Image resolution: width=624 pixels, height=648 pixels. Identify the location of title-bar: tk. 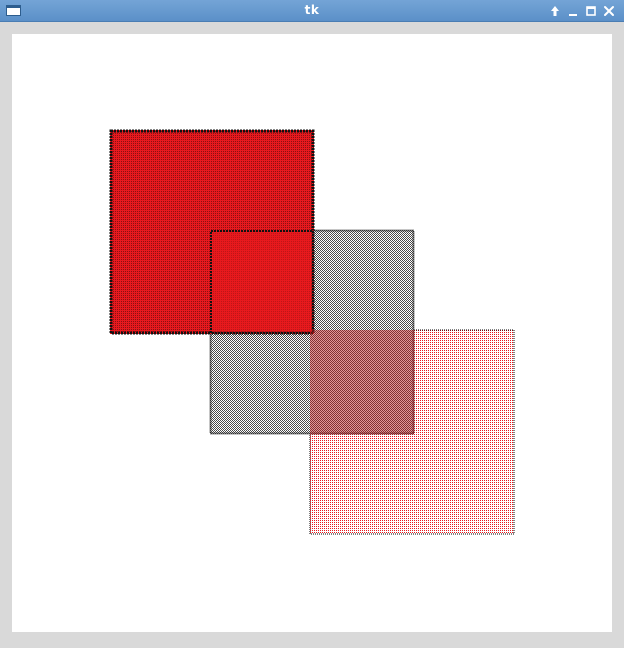
(312, 11).